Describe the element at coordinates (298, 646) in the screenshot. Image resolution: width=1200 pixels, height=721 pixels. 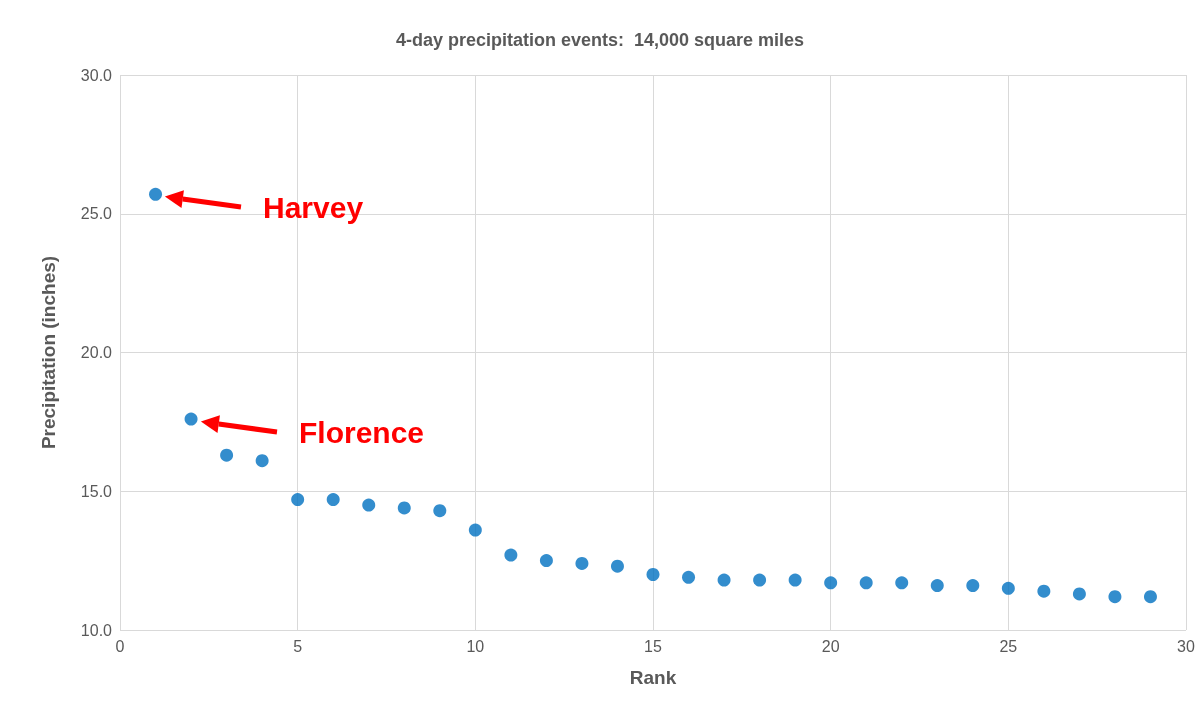
I see `x-tick-label: 5` at that location.